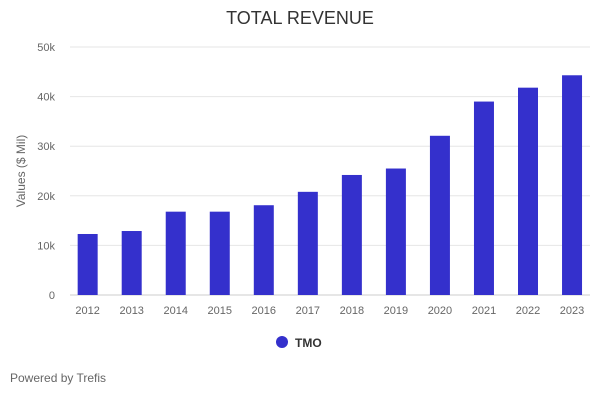 This screenshot has width=600, height=400. I want to click on x-tick-label: 2021, so click(484, 311).